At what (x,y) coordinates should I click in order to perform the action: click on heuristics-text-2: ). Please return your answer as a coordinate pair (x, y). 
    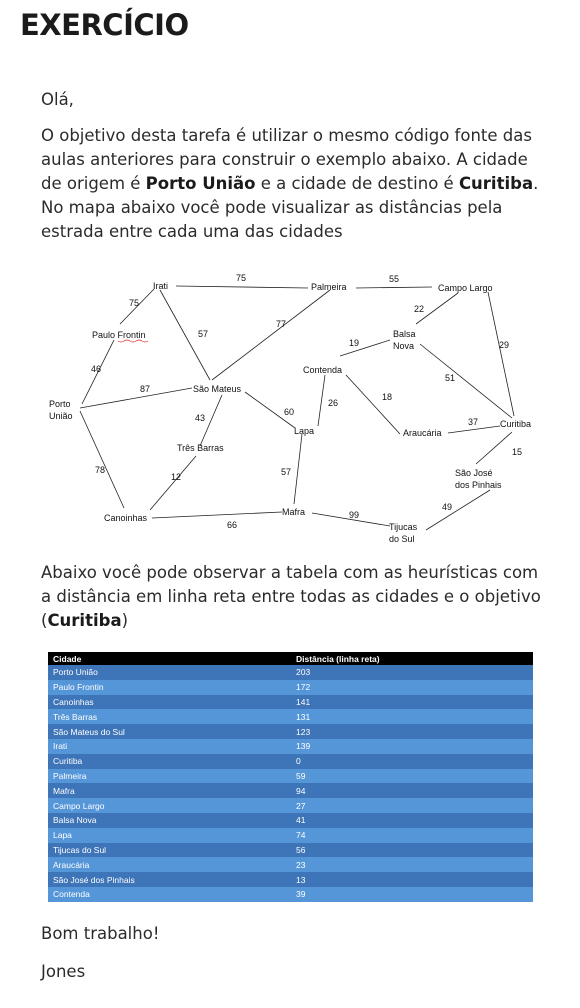
    Looking at the image, I should click on (125, 620).